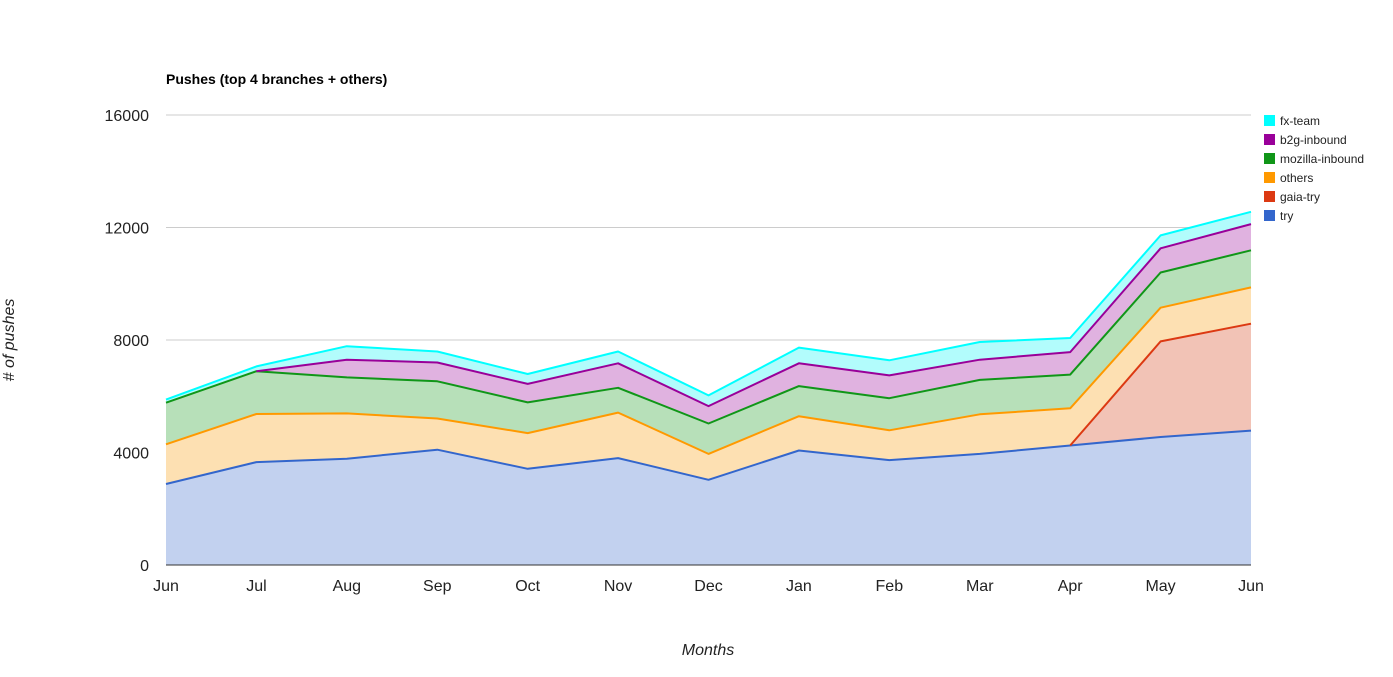  What do you see at coordinates (1322, 159) in the screenshot?
I see `legend-label: mozilla-inbound` at bounding box center [1322, 159].